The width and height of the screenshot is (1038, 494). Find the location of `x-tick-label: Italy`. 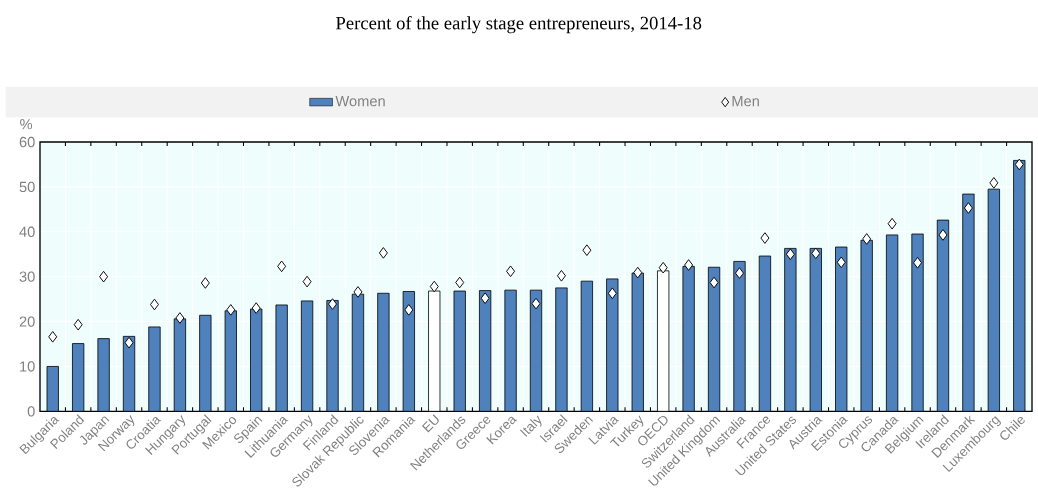

x-tick-label: Italy is located at coordinates (530, 426).